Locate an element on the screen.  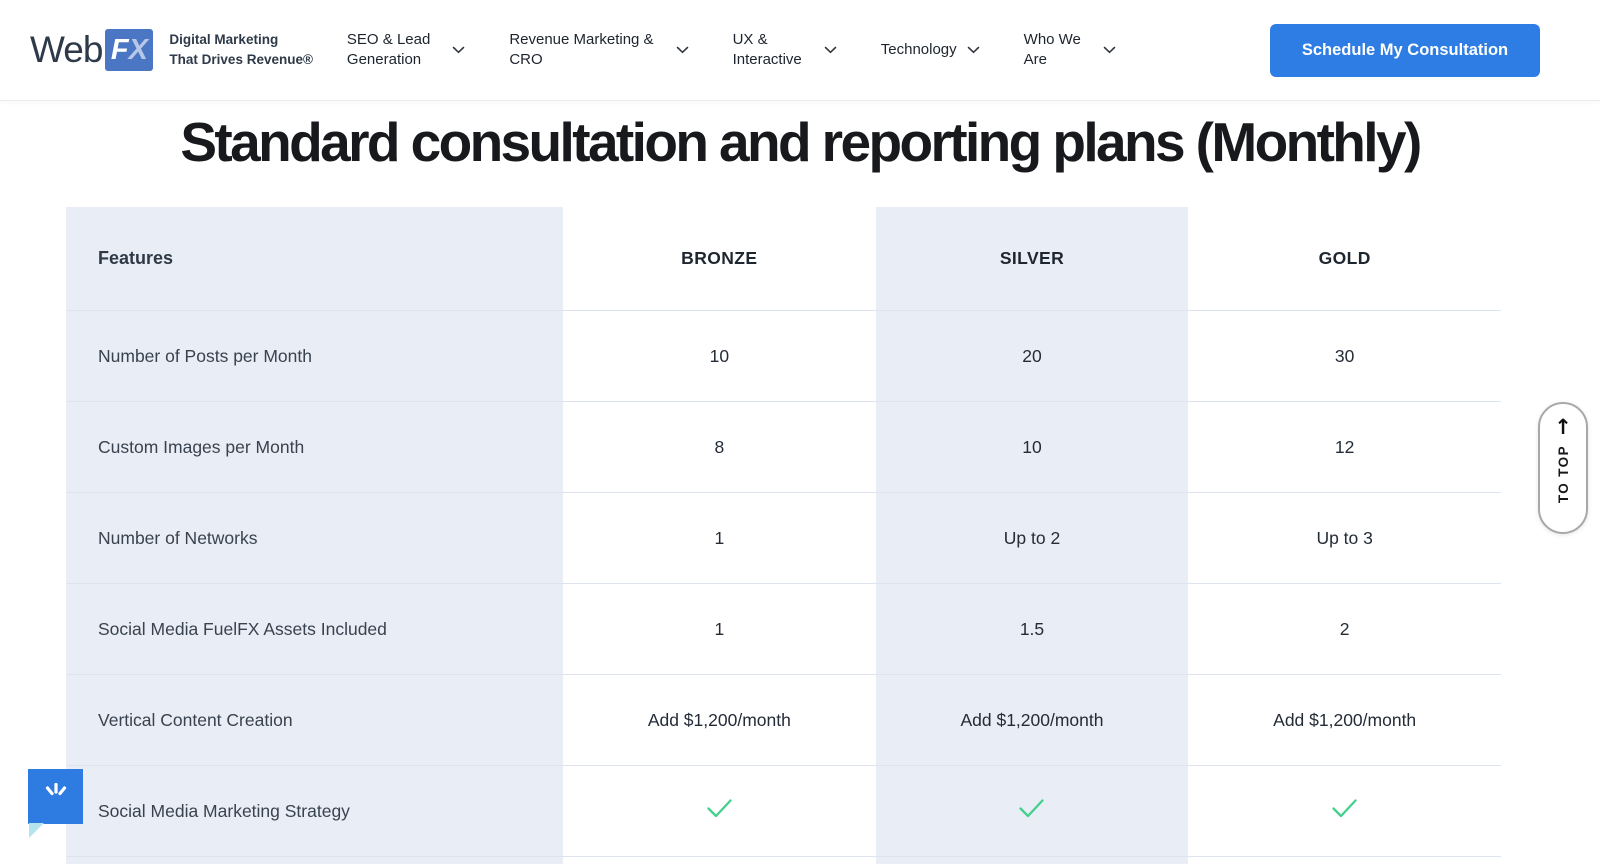
feature-cell: Vertical Content Creation is located at coordinates (314, 720).